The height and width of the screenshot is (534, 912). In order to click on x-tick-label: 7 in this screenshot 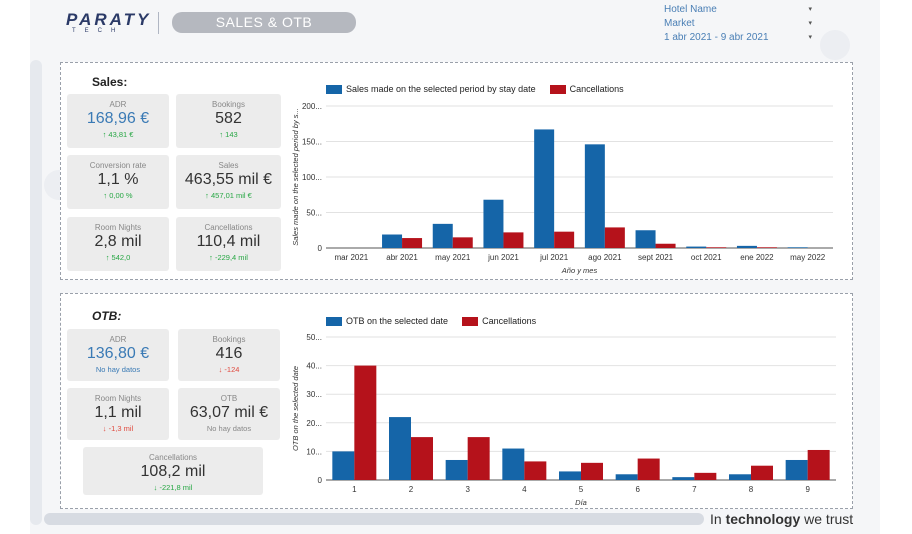, I will do `click(694, 489)`.